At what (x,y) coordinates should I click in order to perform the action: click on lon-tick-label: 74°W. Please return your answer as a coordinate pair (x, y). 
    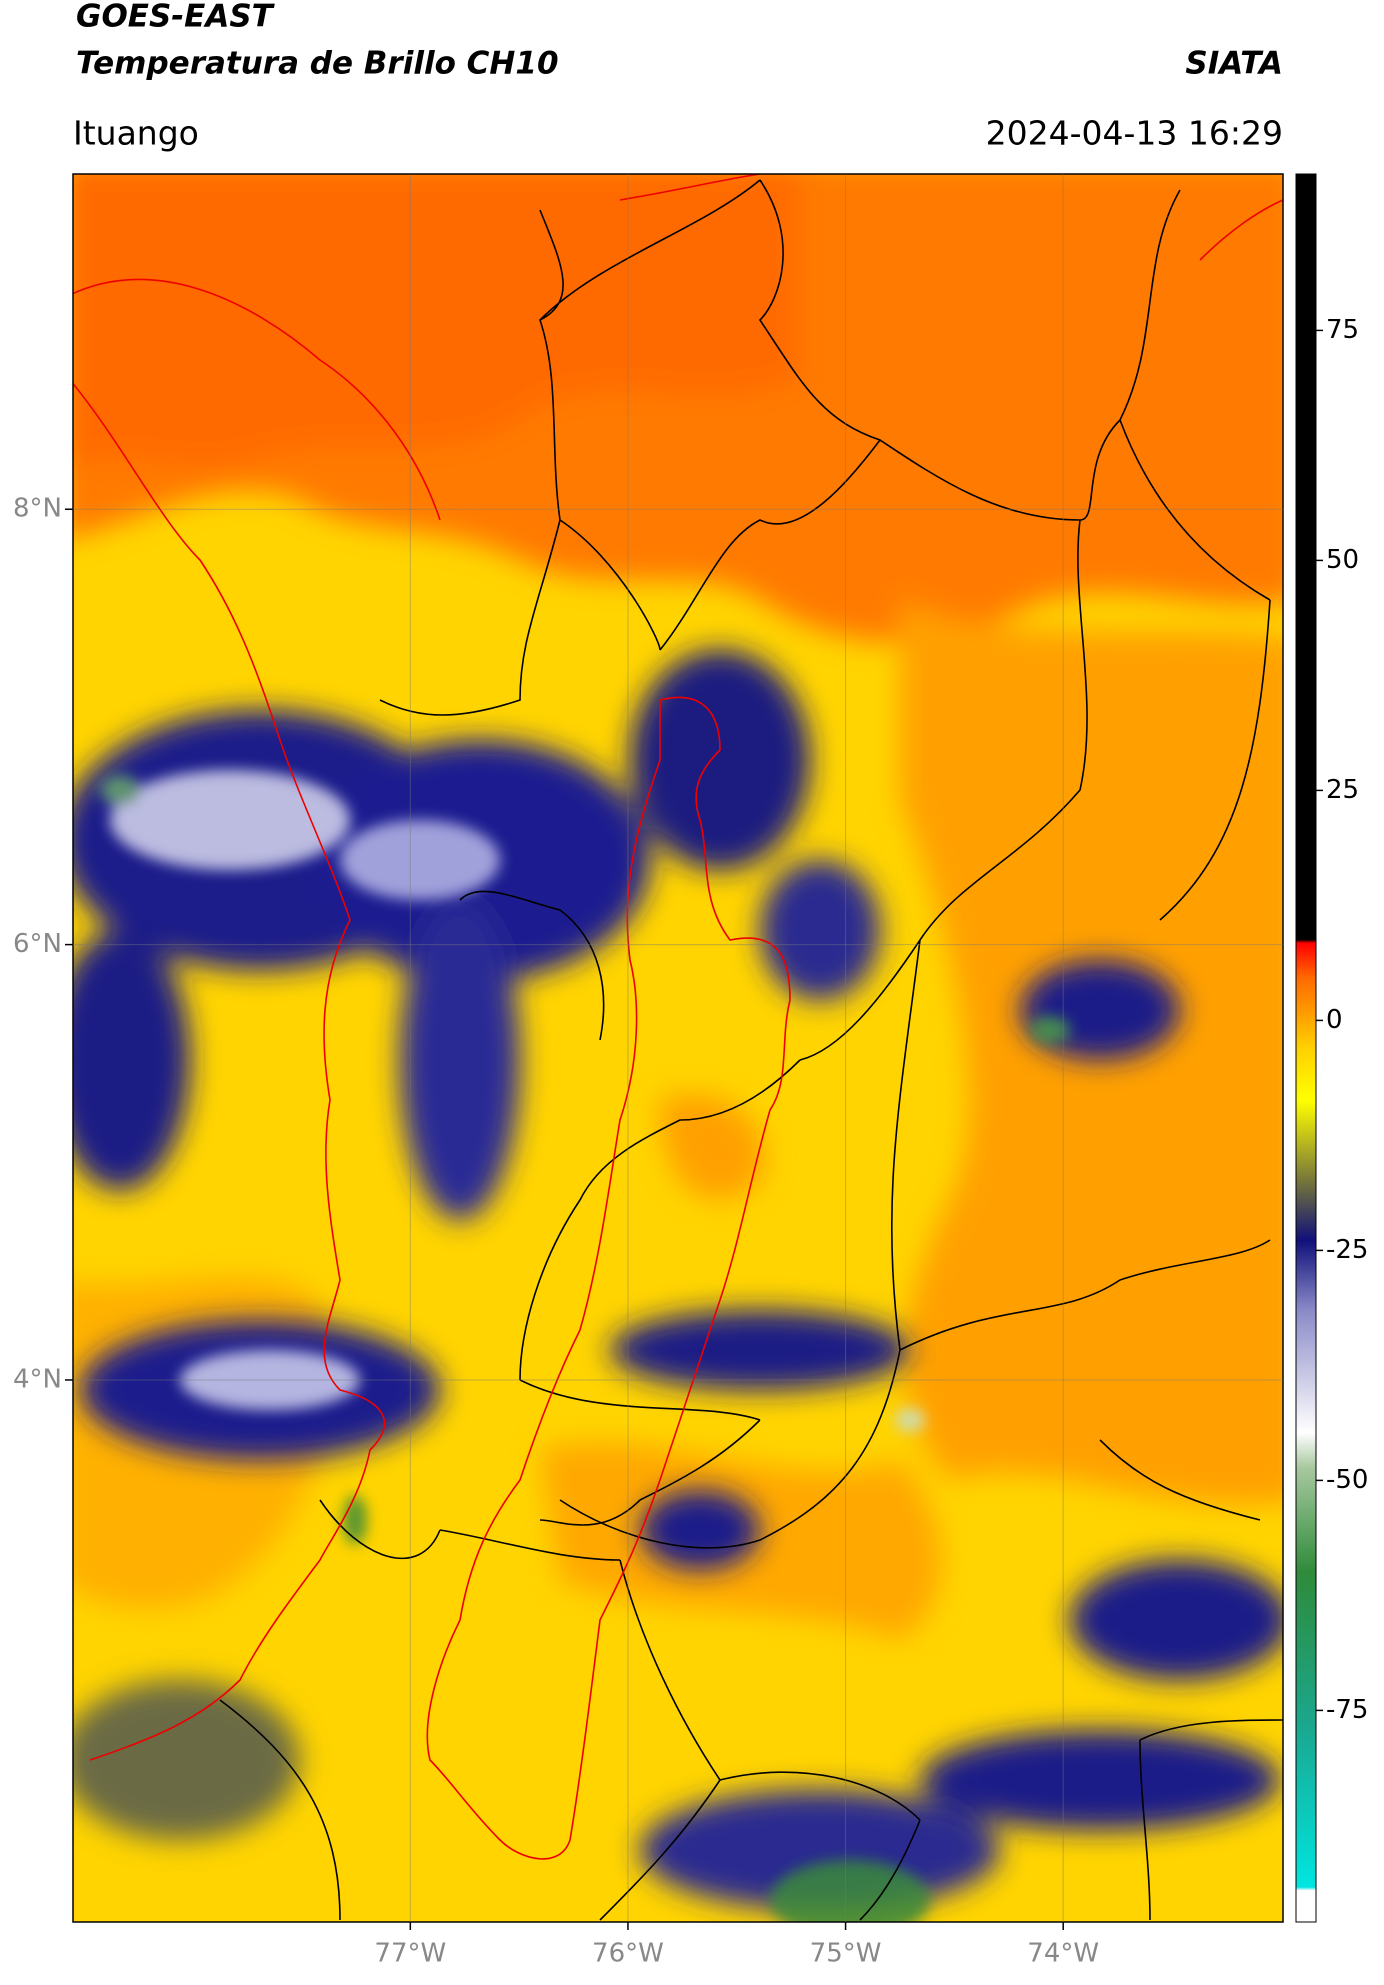
    Looking at the image, I should click on (1063, 1954).